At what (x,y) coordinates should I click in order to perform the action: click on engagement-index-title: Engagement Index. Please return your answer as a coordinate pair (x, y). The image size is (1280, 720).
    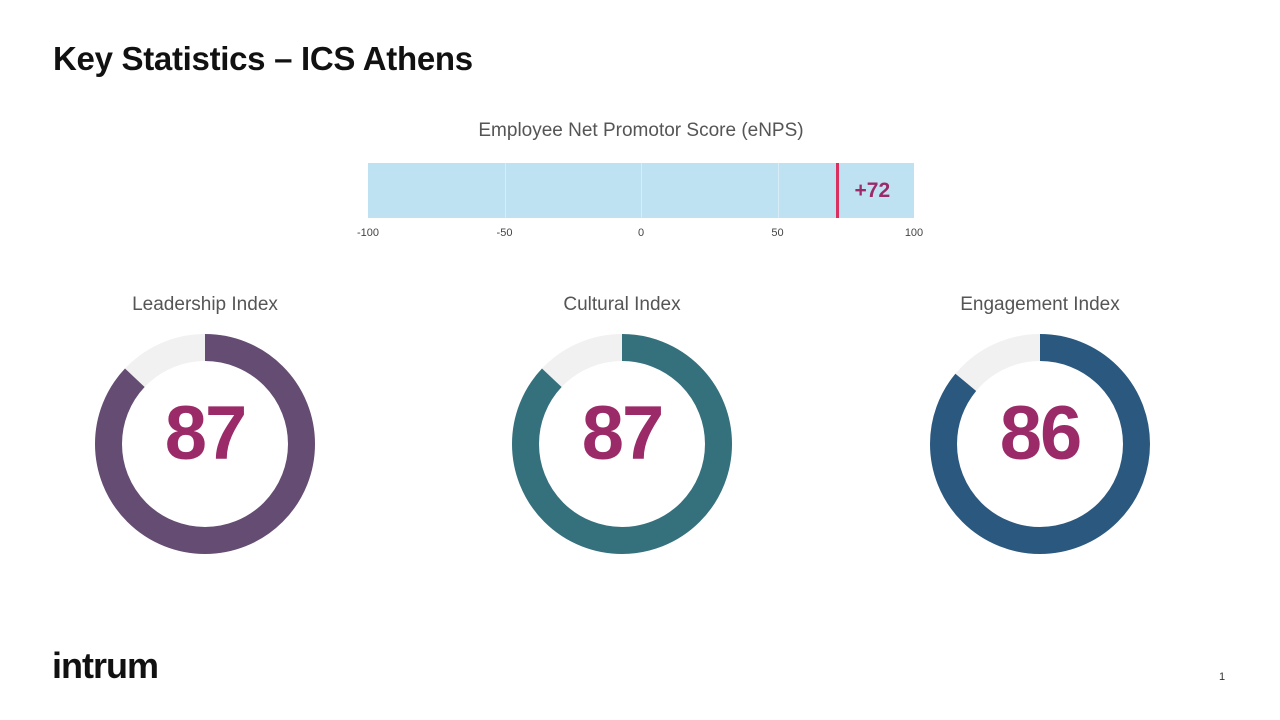
    Looking at the image, I should click on (1040, 304).